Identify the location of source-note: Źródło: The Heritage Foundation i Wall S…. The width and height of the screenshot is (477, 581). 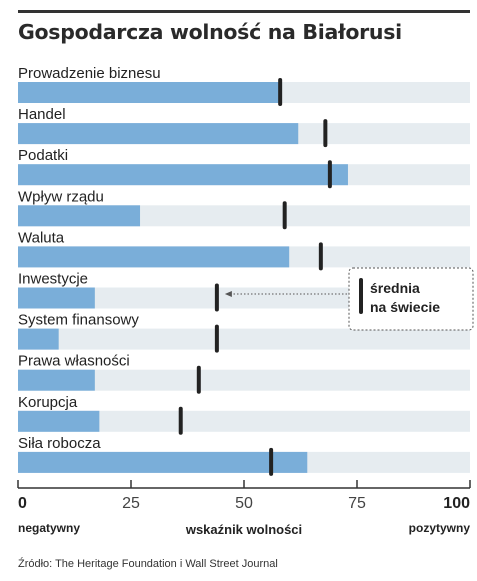
(148, 564).